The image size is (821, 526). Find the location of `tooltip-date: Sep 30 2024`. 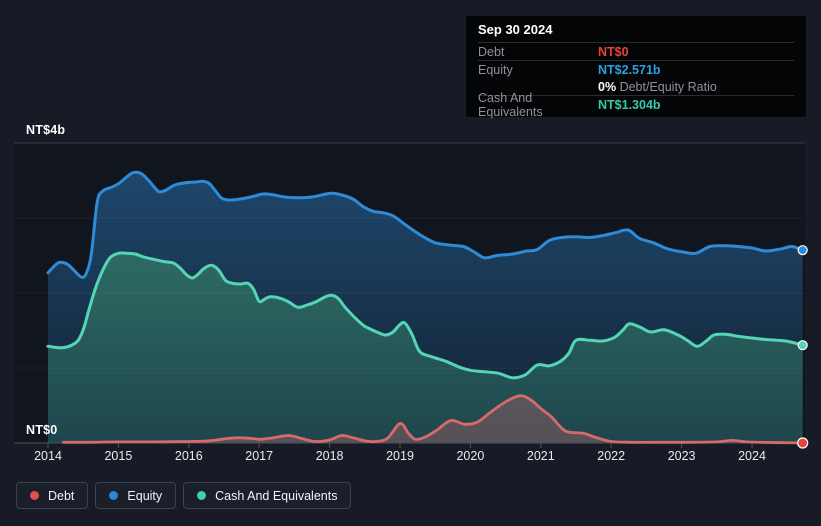

tooltip-date: Sep 30 2024 is located at coordinates (515, 29).